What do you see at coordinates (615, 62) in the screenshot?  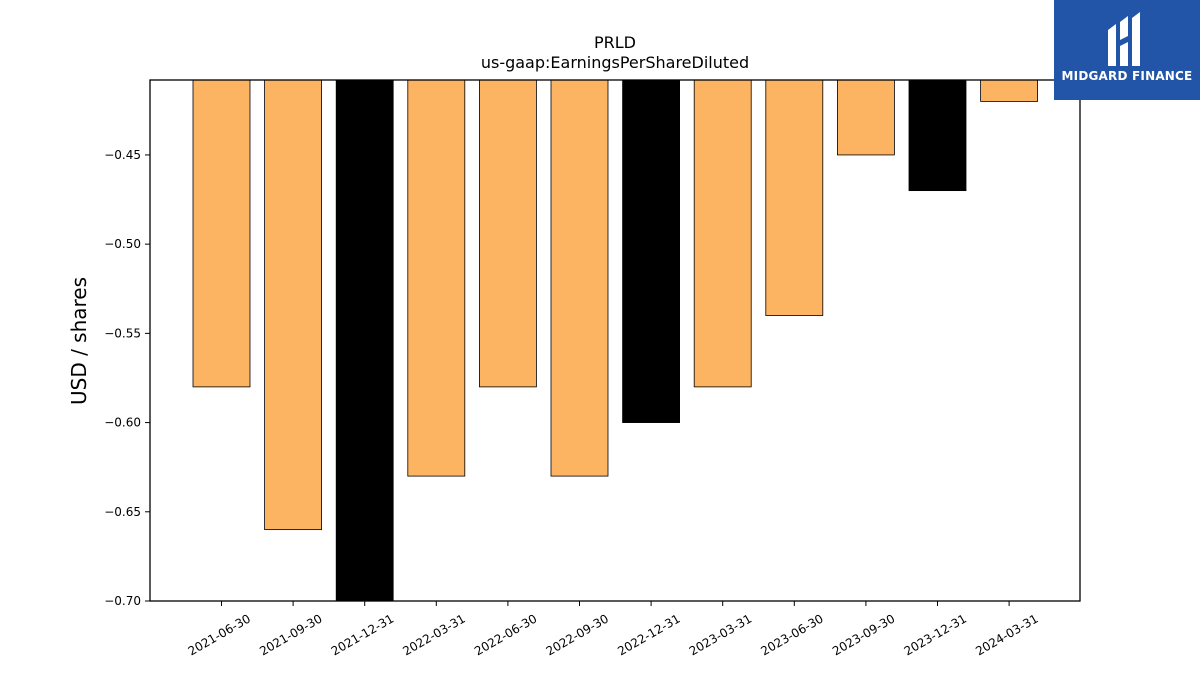 I see `chart-subtitle: us-gaap:EarningsPerShareDiluted` at bounding box center [615, 62].